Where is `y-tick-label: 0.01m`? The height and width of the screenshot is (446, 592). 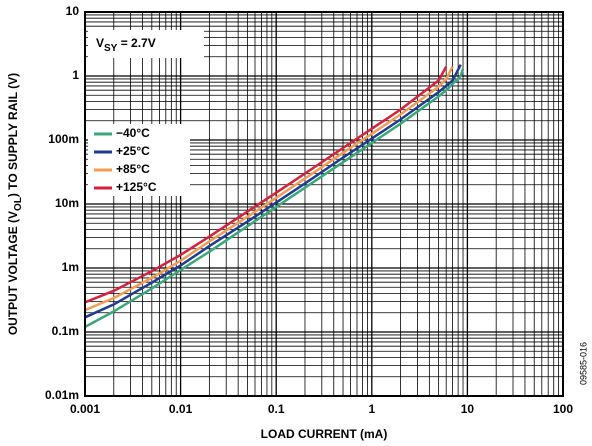
y-tick-label: 0.01m is located at coordinates (62, 395).